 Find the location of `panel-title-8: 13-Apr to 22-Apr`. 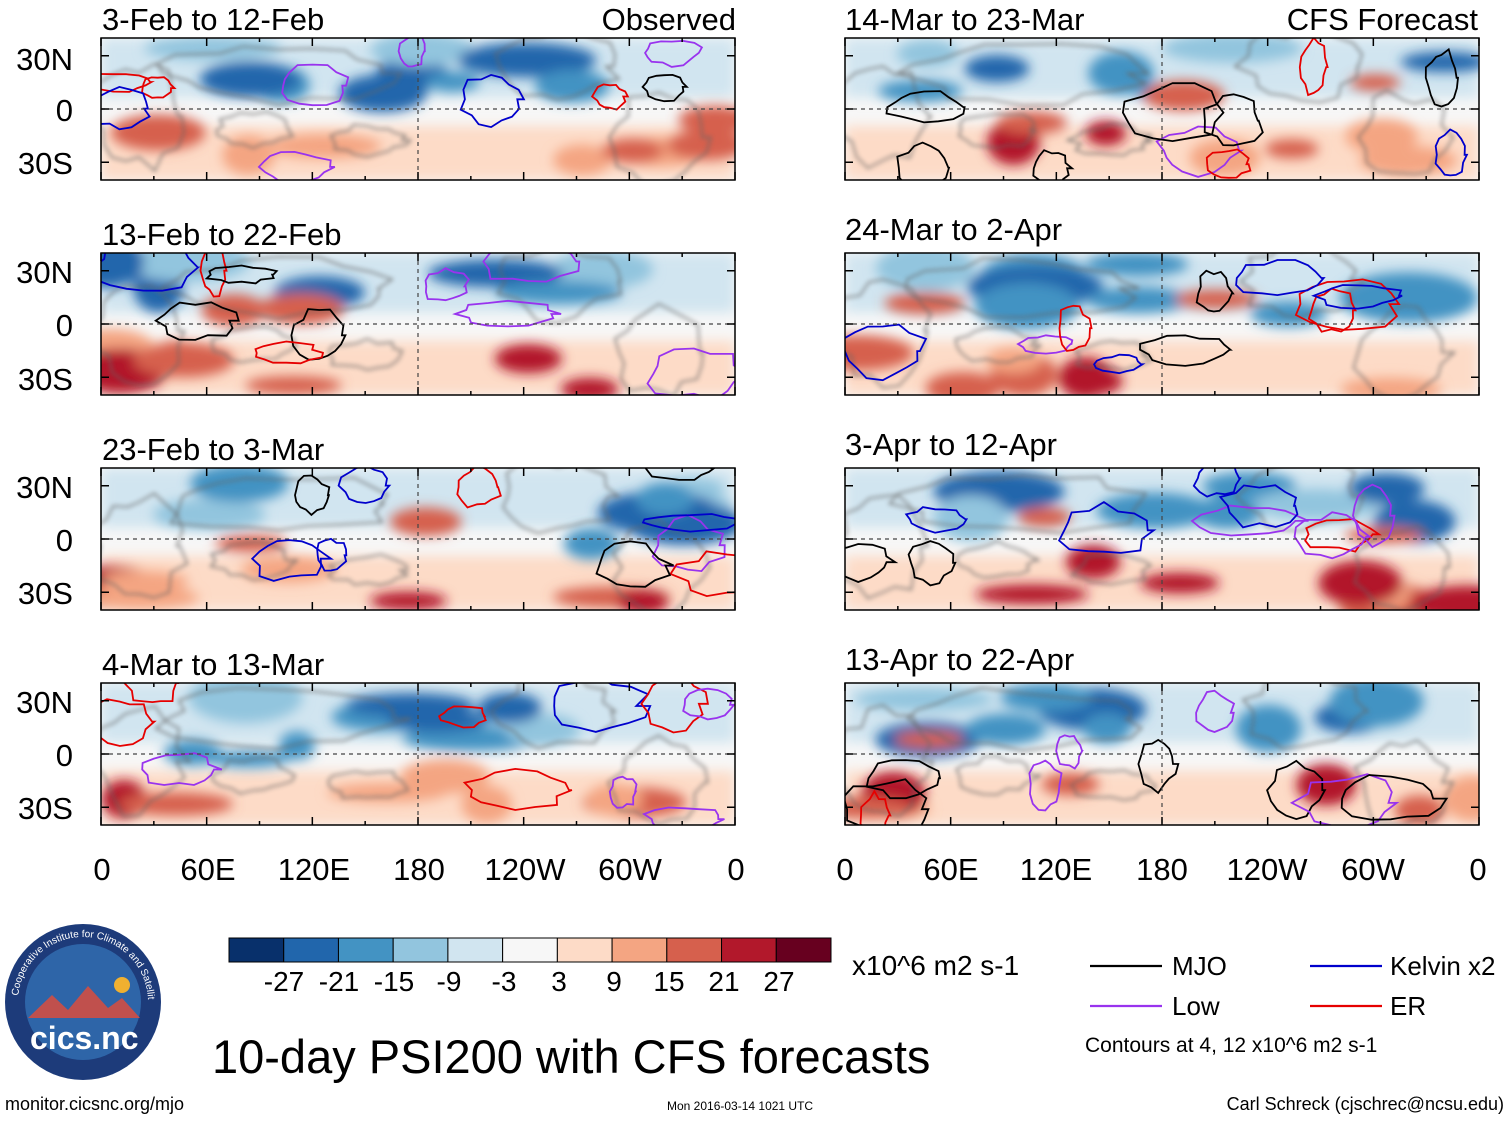

panel-title-8: 13-Apr to 22-Apr is located at coordinates (960, 659).